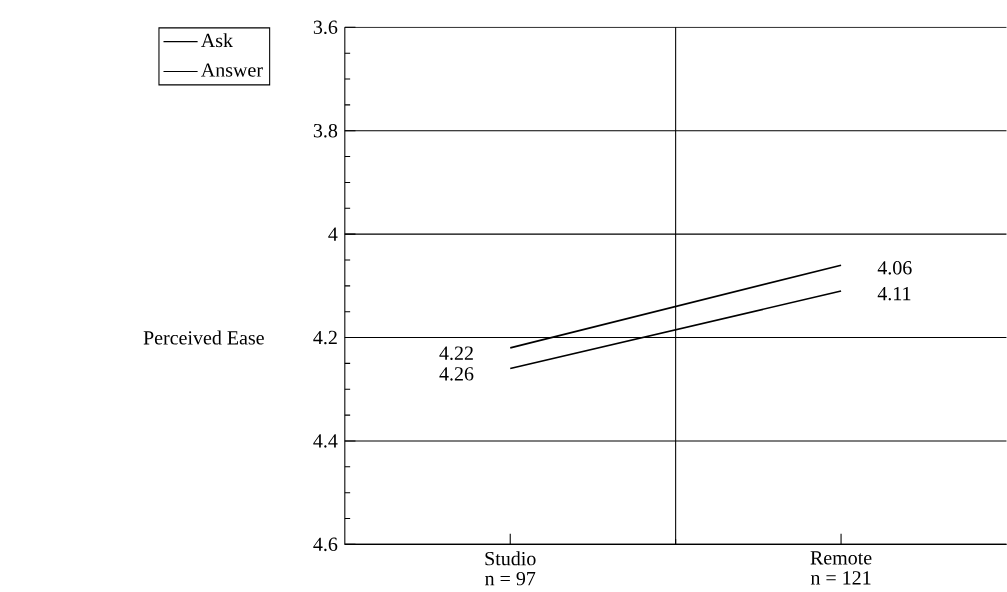 This screenshot has height=592, width=1007. What do you see at coordinates (325, 441) in the screenshot?
I see `y-tick-label: 4.4` at bounding box center [325, 441].